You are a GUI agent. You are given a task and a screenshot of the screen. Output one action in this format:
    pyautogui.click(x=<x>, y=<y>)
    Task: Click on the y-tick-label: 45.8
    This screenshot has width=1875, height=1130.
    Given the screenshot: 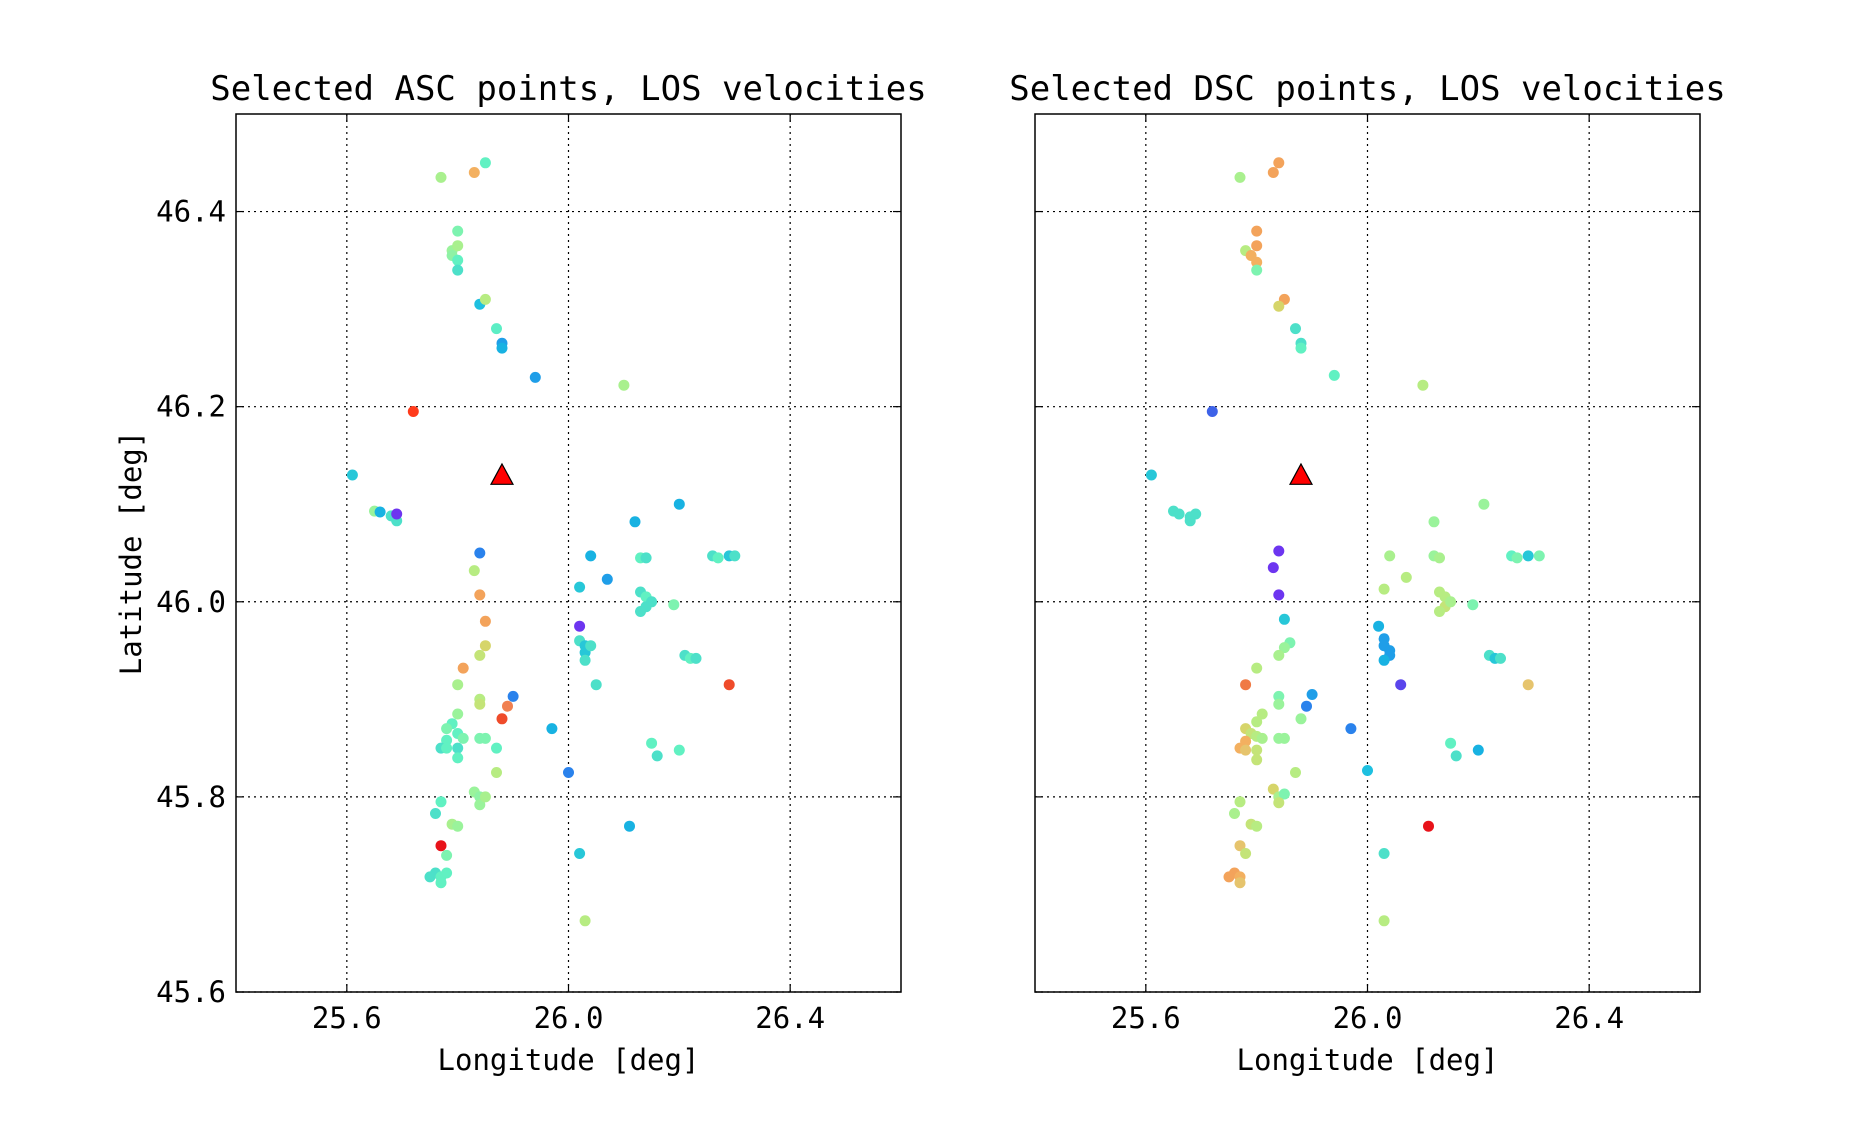 What is the action you would take?
    pyautogui.click(x=191, y=797)
    